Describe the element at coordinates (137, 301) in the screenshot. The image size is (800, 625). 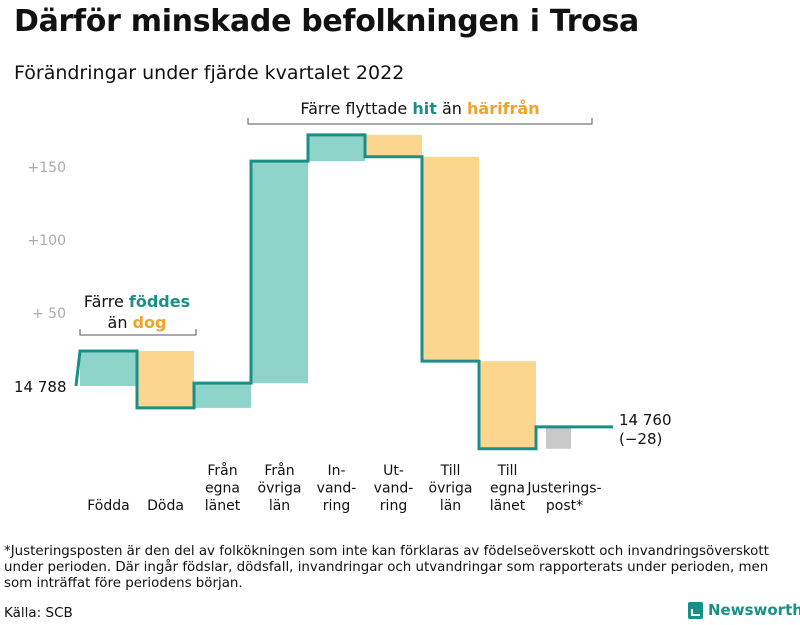
I see `annotation-births-deaths: Färre föddes` at that location.